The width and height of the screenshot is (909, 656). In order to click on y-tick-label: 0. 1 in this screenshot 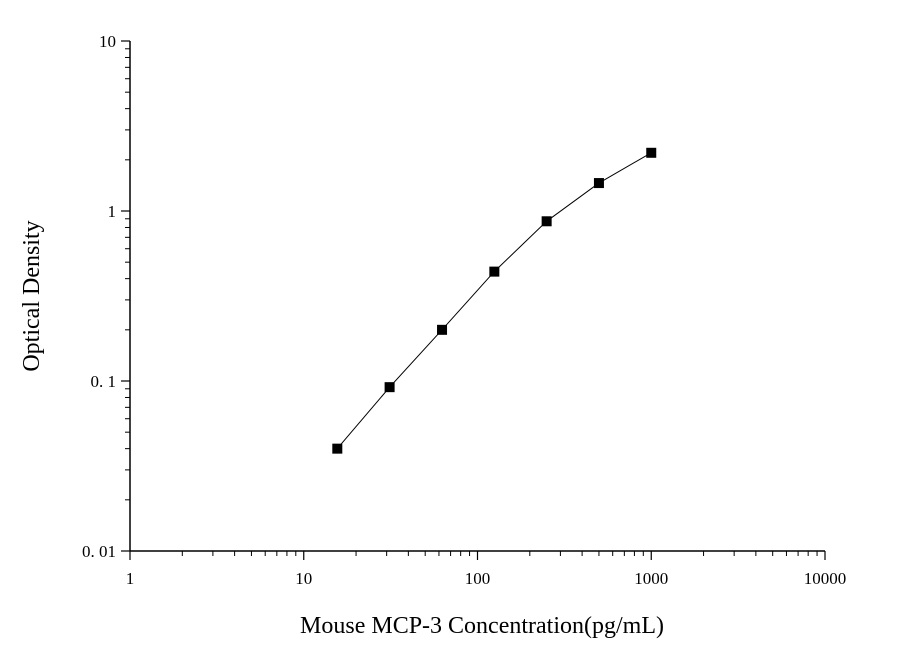, I will do `click(104, 381)`.